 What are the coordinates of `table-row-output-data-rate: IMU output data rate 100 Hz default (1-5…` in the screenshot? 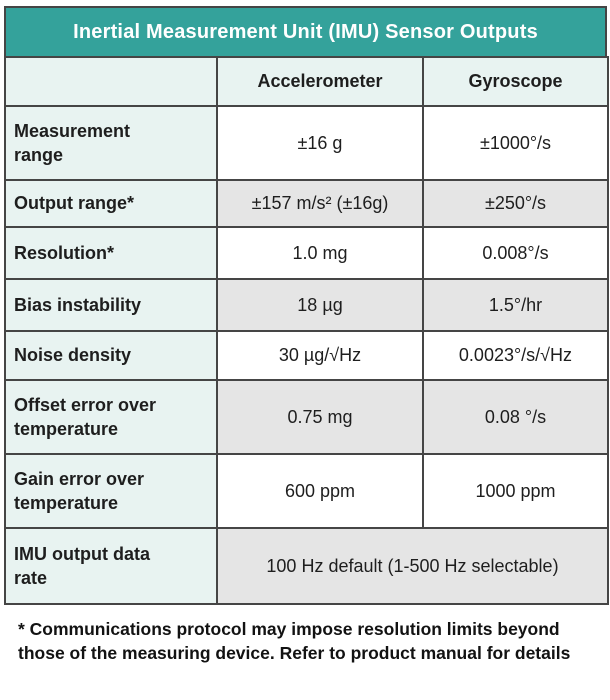 It's located at (306, 566).